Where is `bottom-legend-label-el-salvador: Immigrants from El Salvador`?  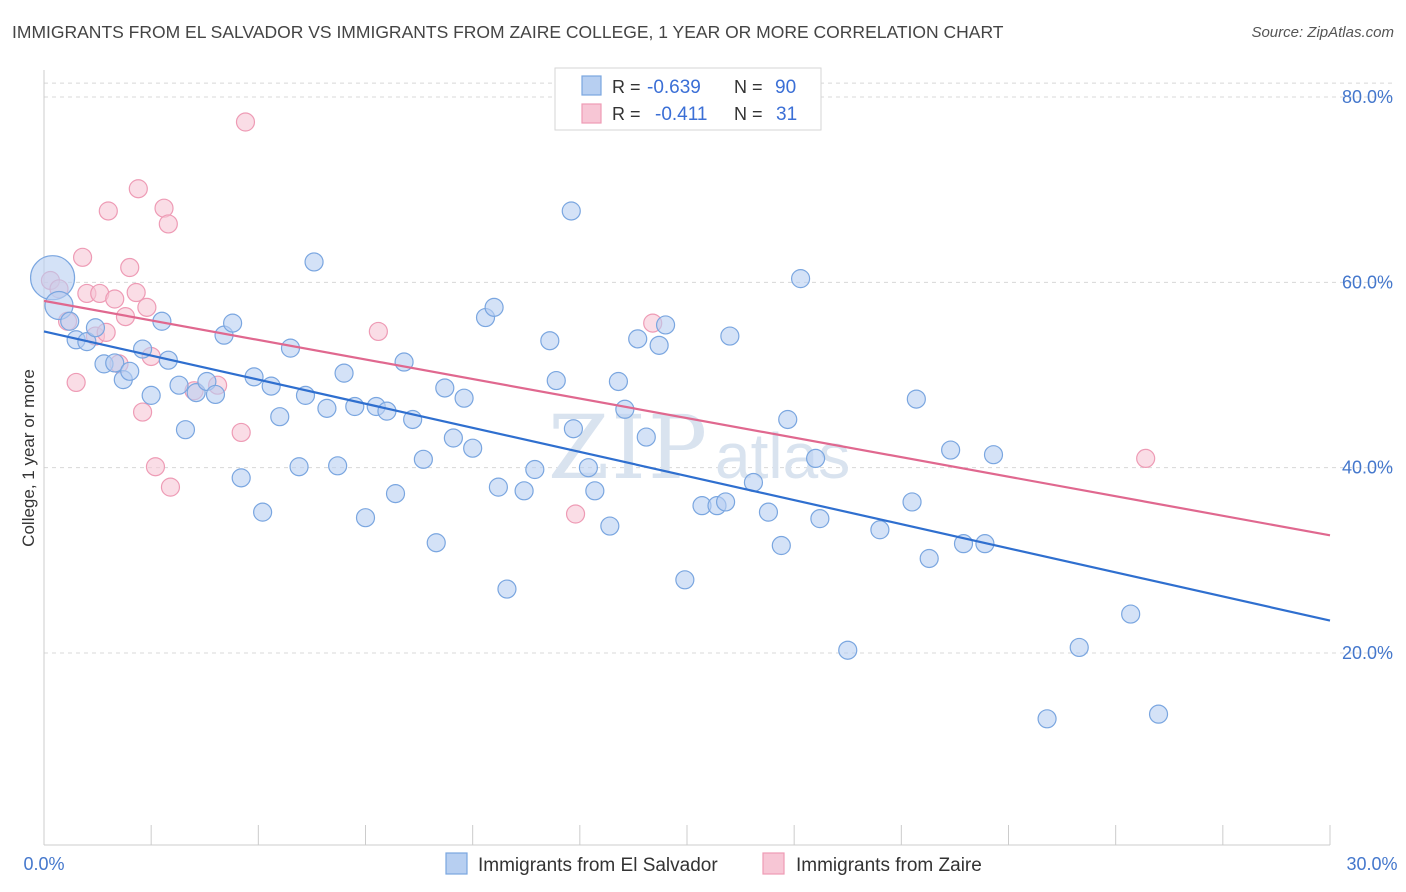
bottom-legend-label-el-salvador: Immigrants from El Salvador is located at coordinates (598, 865).